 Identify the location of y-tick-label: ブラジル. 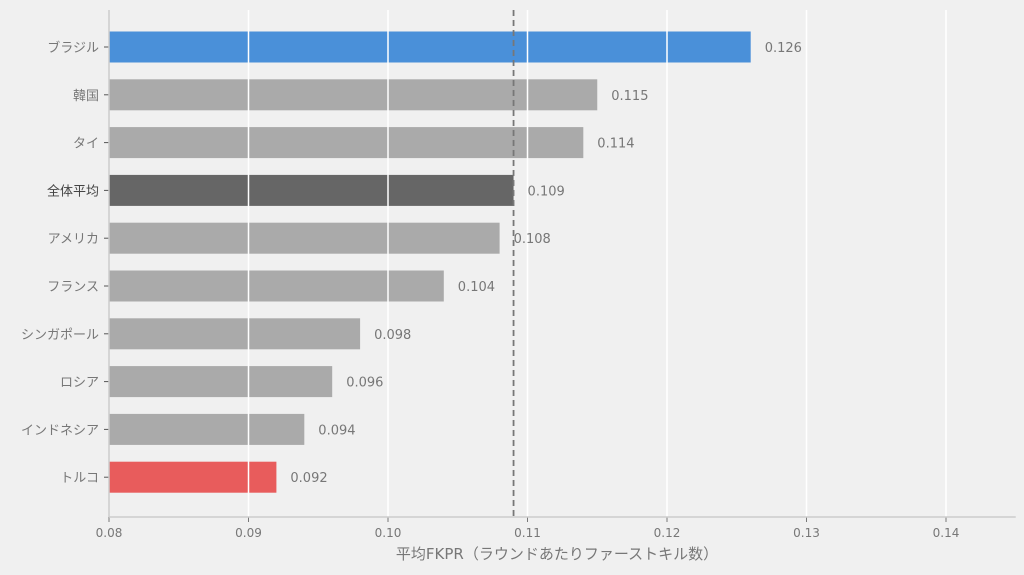
(73, 48).